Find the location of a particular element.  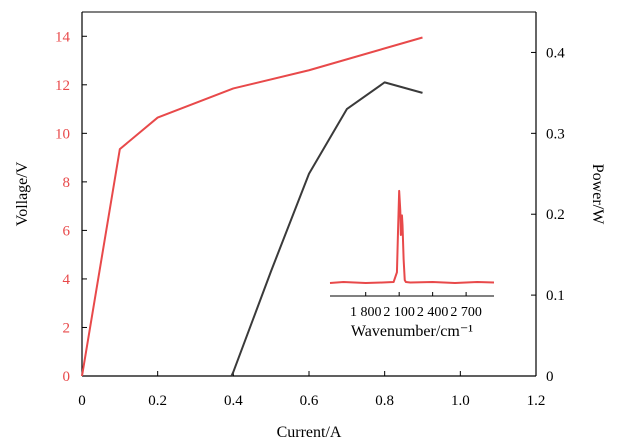

y2-tick-label: 0.3 is located at coordinates (555, 134).